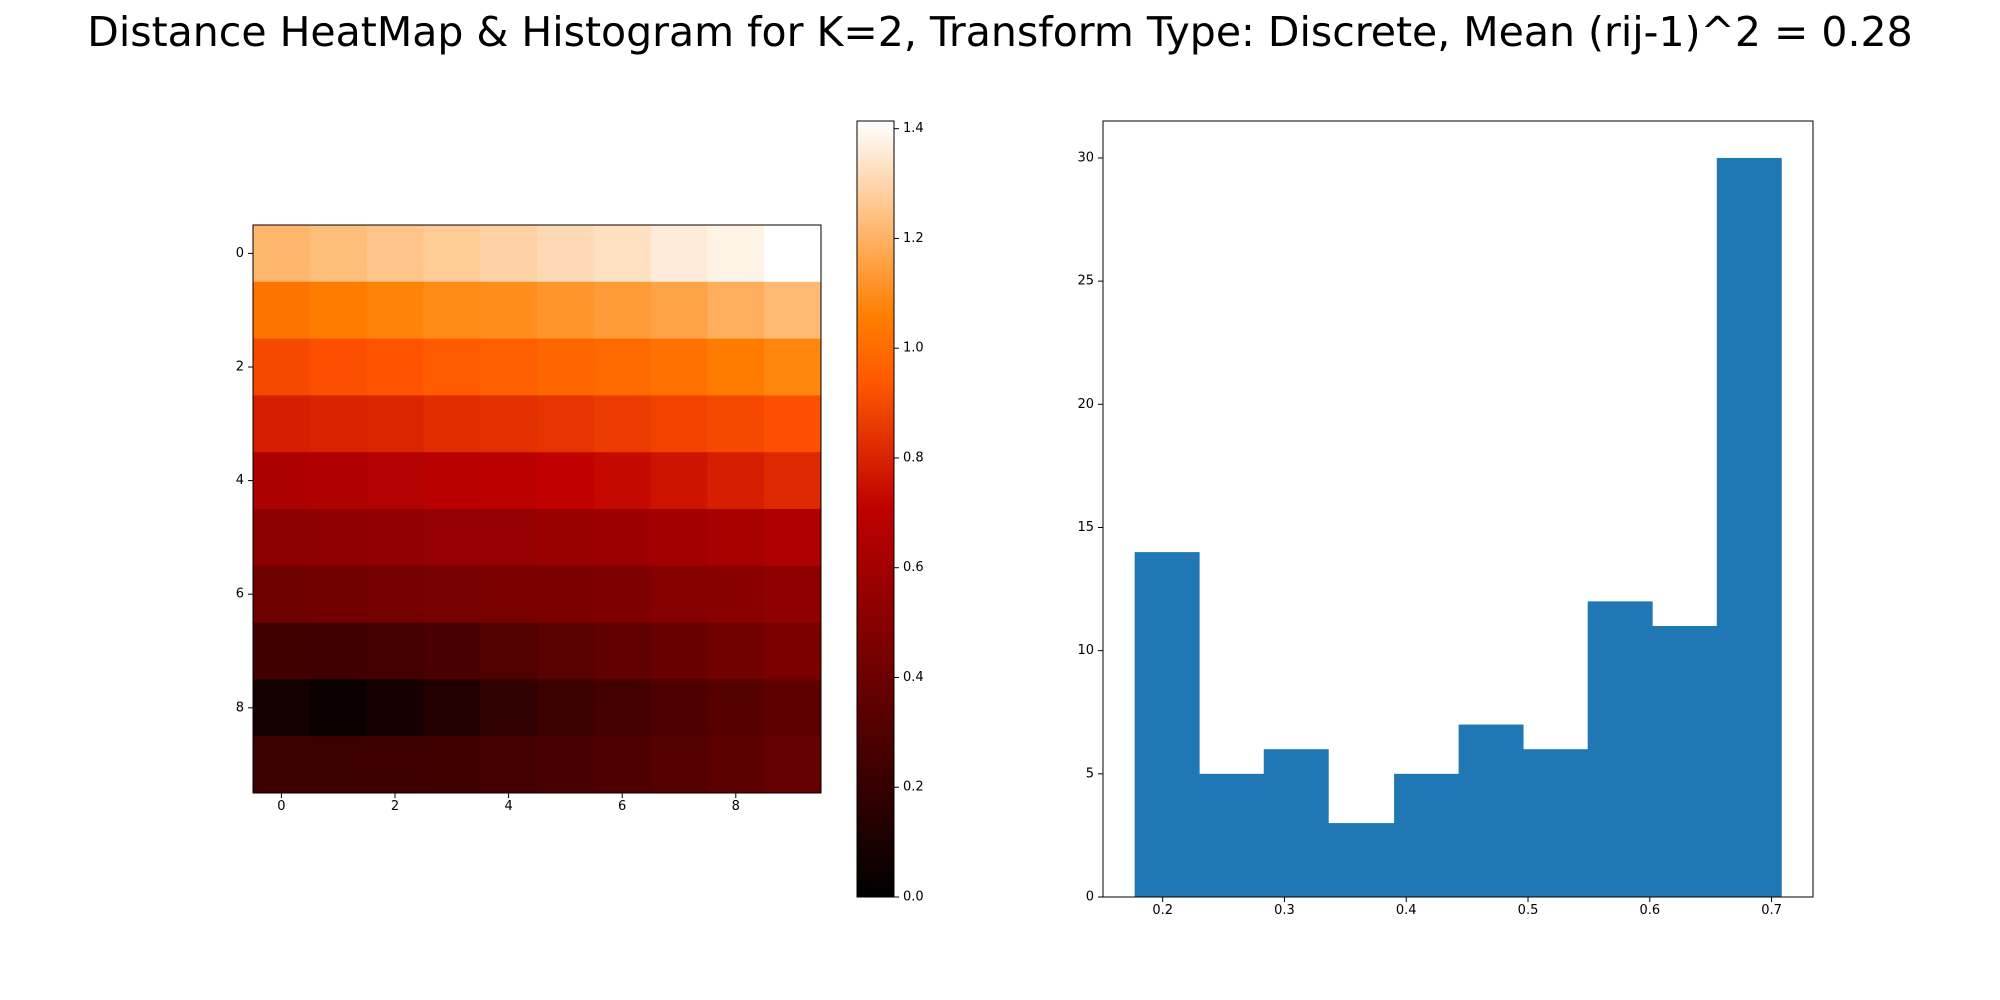 The width and height of the screenshot is (2000, 1000). What do you see at coordinates (240, 480) in the screenshot?
I see `heatmap-y-tick-label: 4` at bounding box center [240, 480].